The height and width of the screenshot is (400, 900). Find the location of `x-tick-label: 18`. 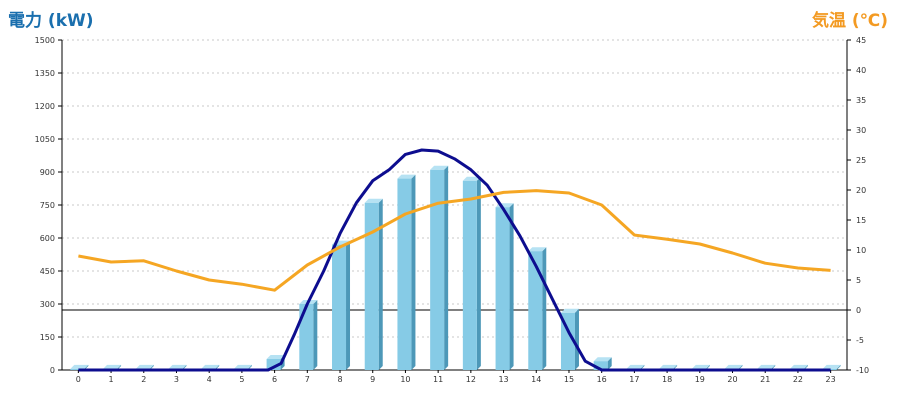

x-tick-label: 18 is located at coordinates (667, 379).